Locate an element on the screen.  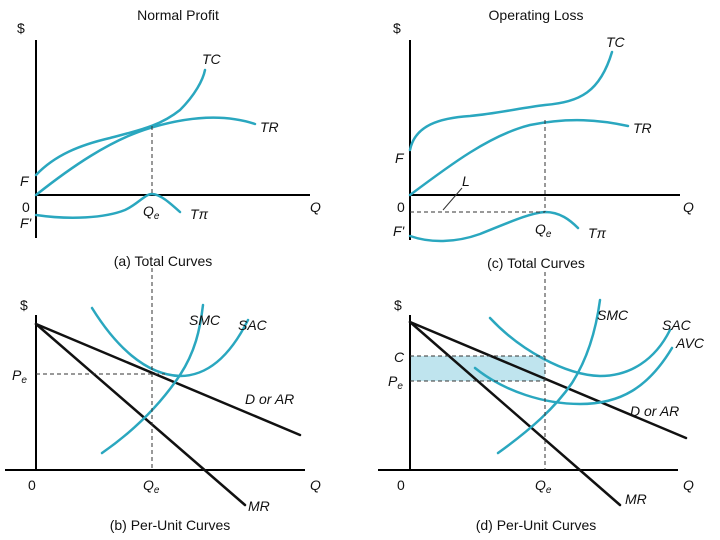
panel-a-tc-label: TC is located at coordinates (212, 59).